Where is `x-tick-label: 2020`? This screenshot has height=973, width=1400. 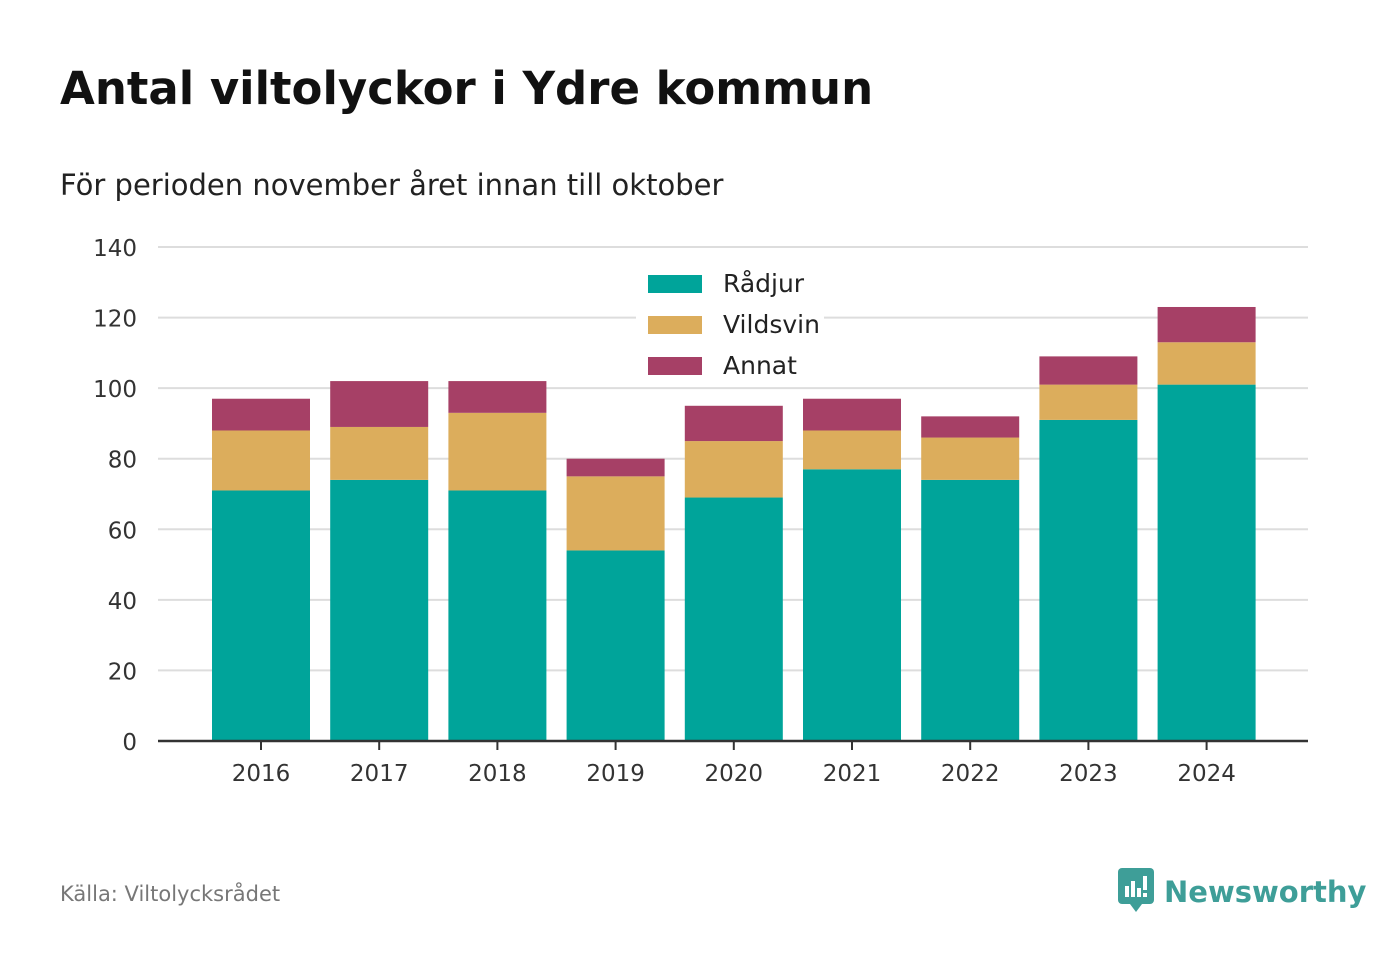
x-tick-label: 2020 is located at coordinates (734, 774).